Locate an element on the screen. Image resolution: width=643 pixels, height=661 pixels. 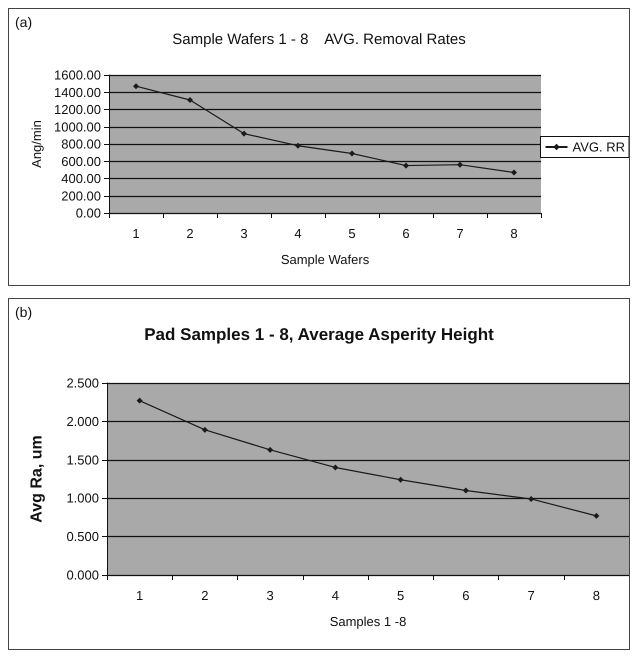
y-tick-label: 1000.00 is located at coordinates (77, 126).